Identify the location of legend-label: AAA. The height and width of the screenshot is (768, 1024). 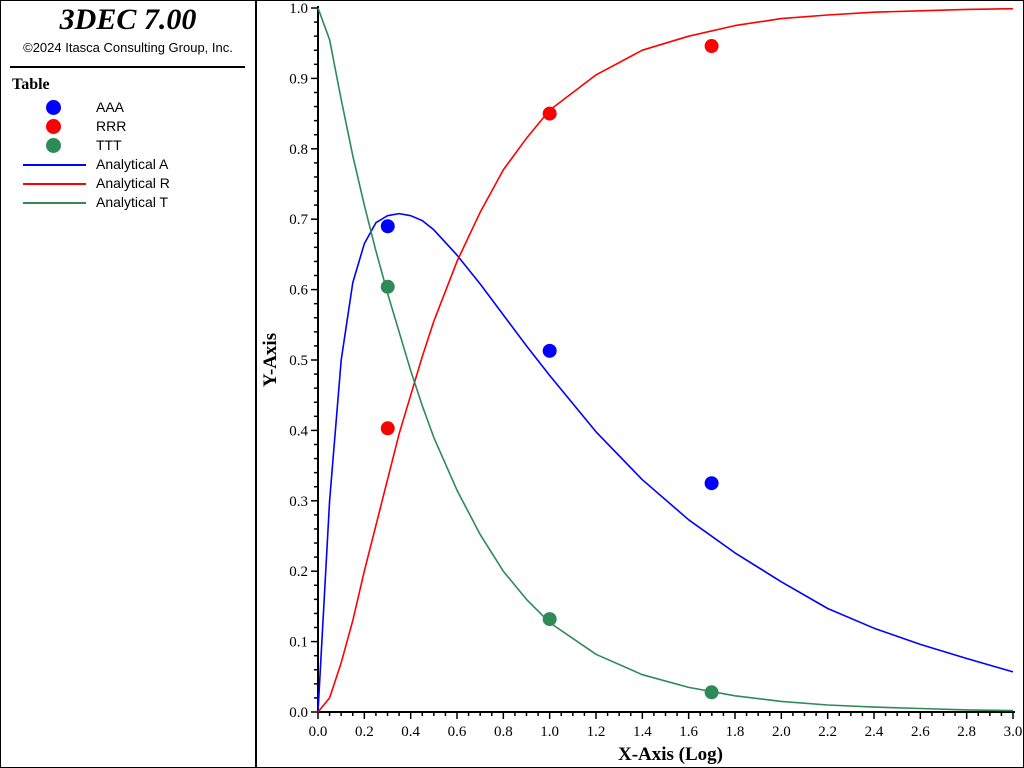
(110, 107).